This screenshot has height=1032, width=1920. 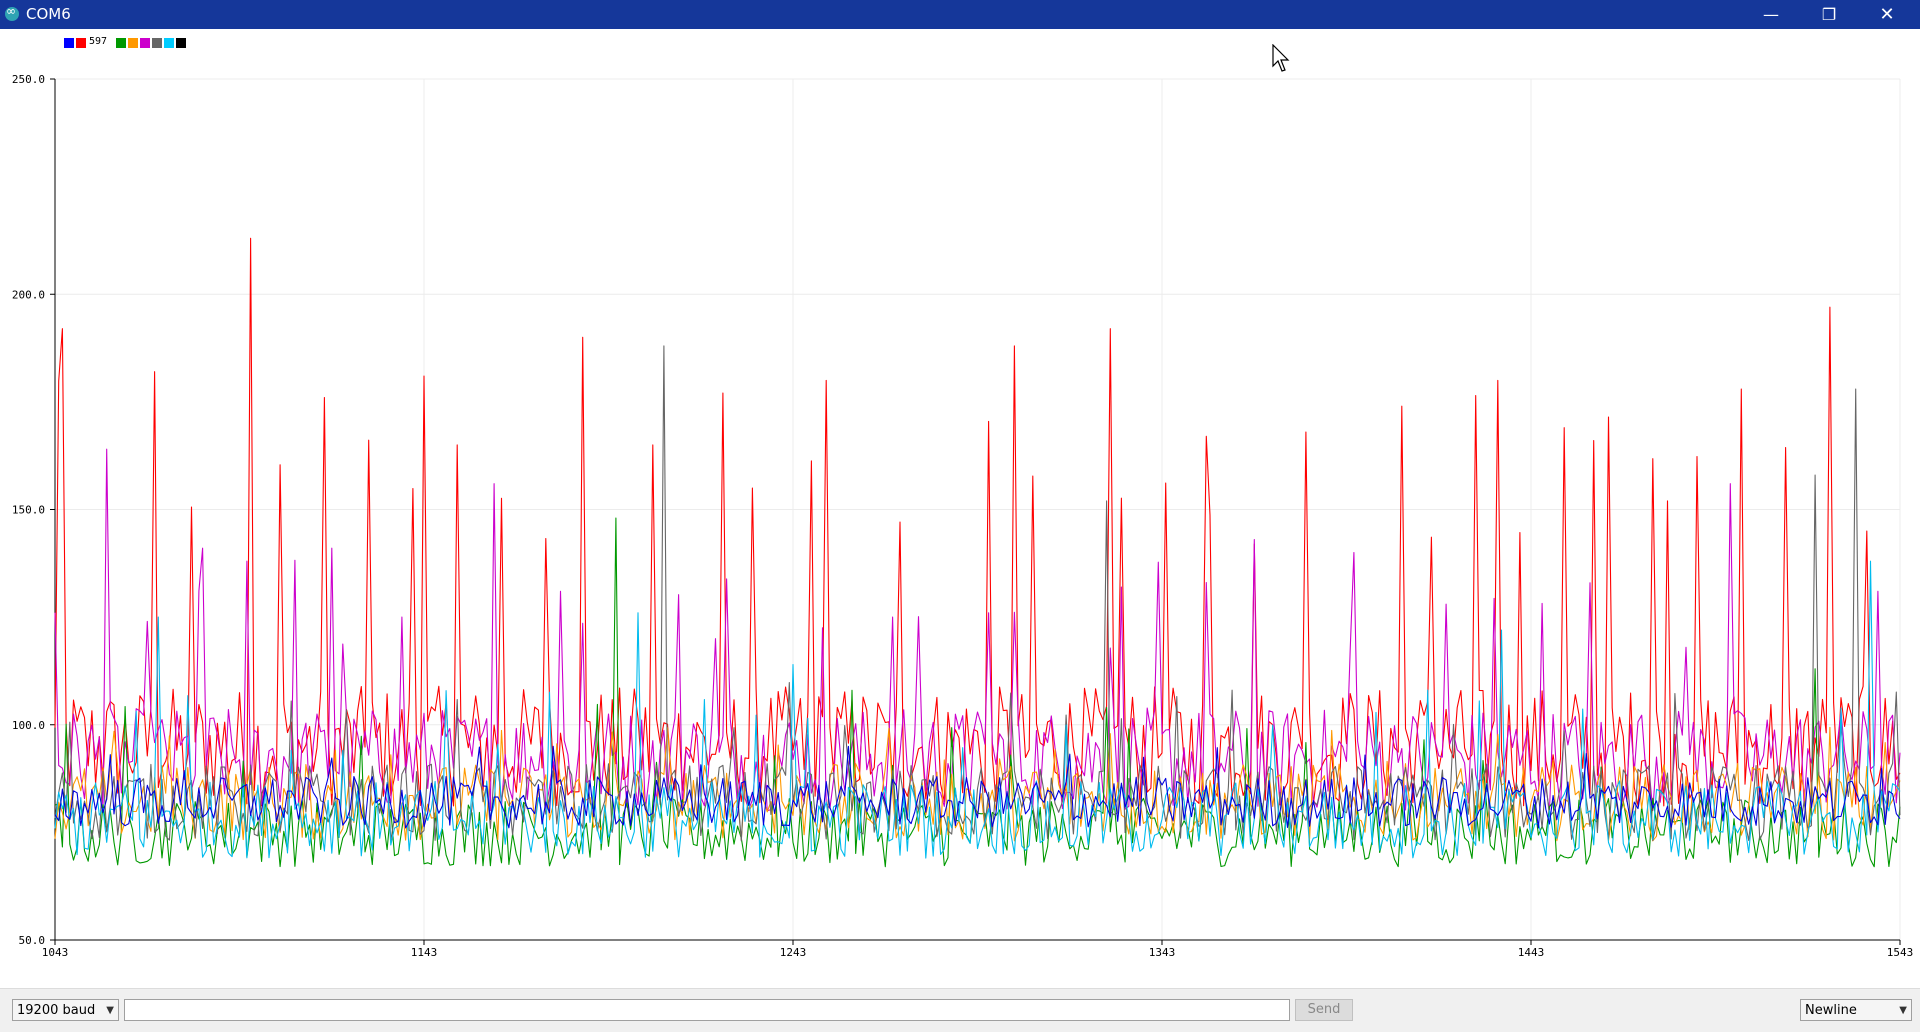 I want to click on x-tick-label: 1243, so click(x=793, y=952).